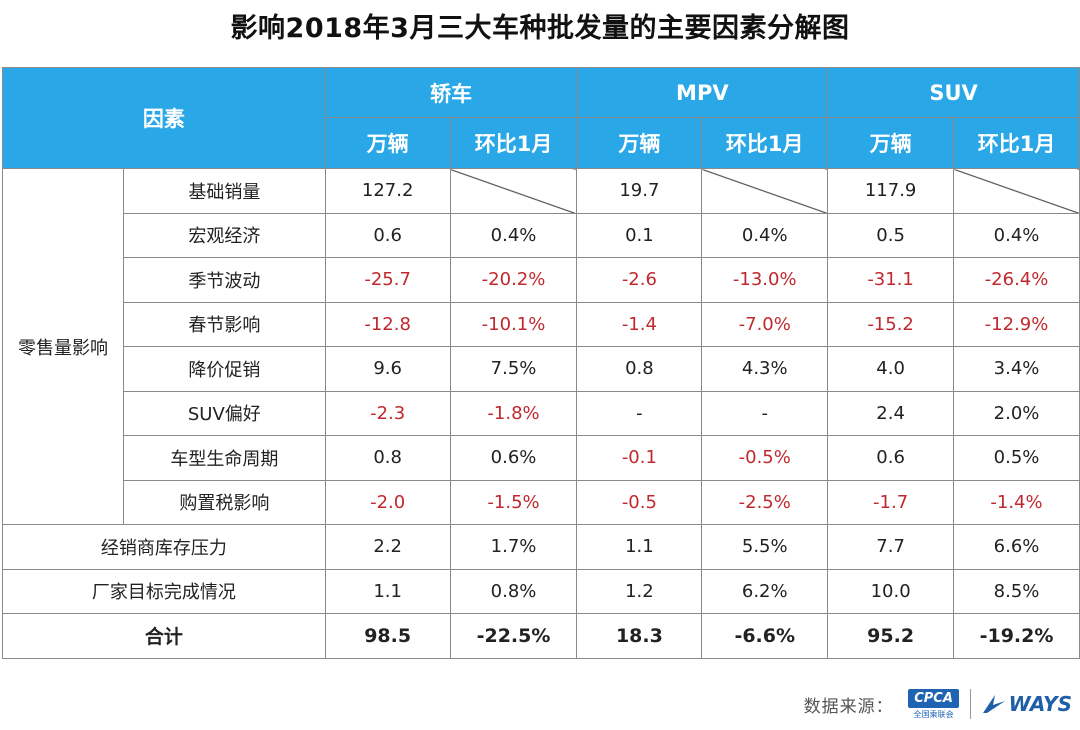  Describe the element at coordinates (451, 92) in the screenshot. I see `header-group-sedan: 轿车` at that location.